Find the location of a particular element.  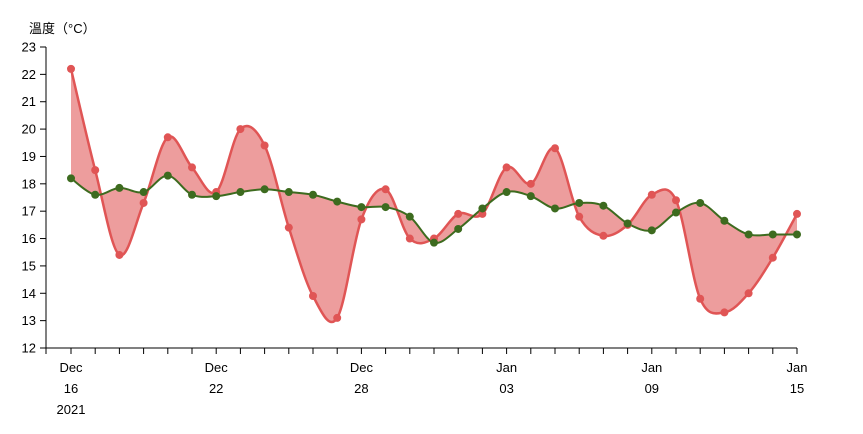

x-tick-label-2021-12-16-0: Dec is located at coordinates (71, 367).